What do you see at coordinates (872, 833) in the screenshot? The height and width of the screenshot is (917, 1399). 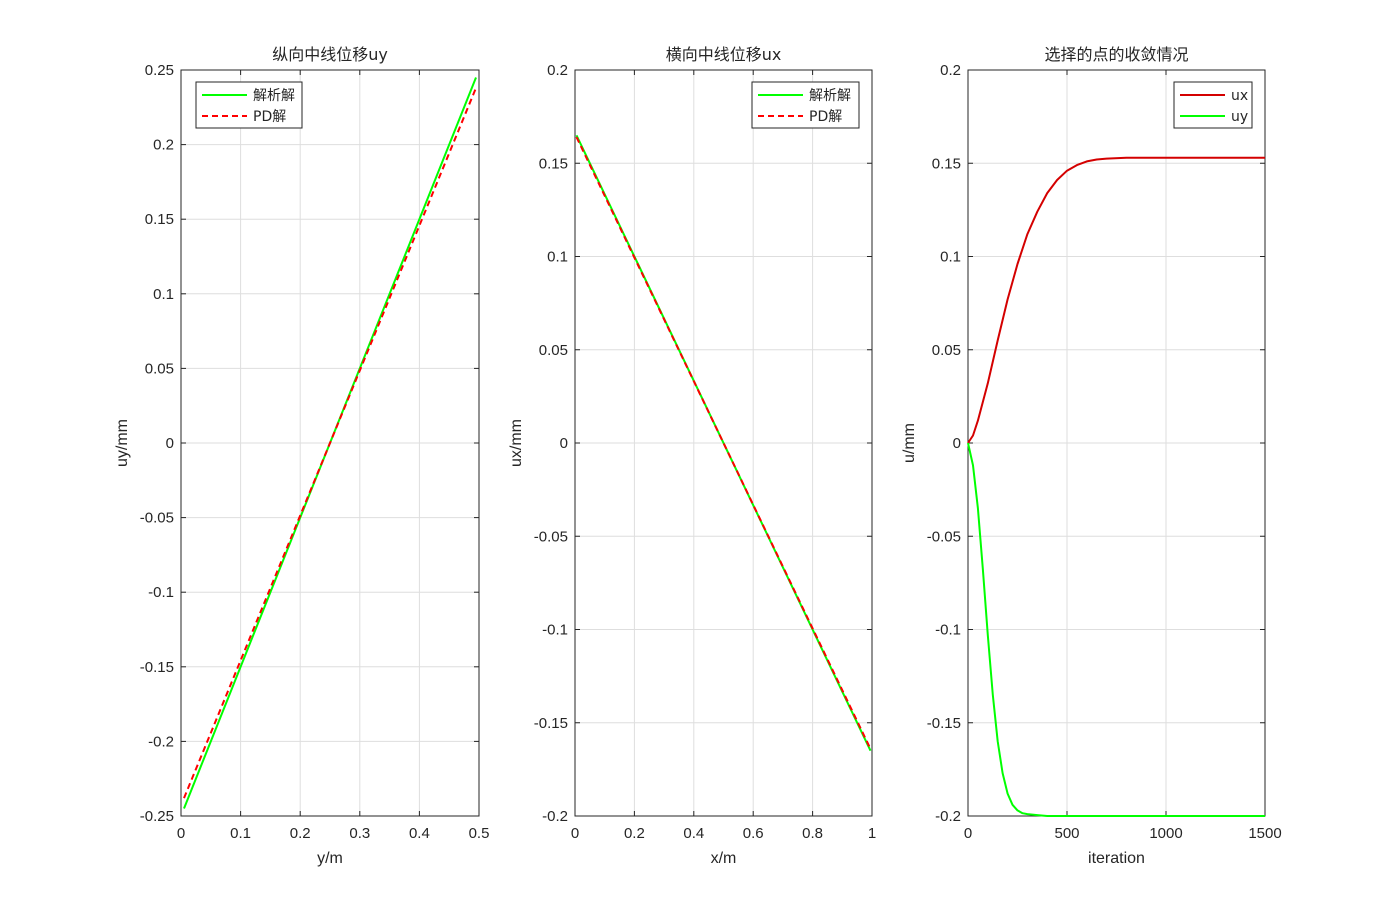 I see `x-tick-label: 1` at bounding box center [872, 833].